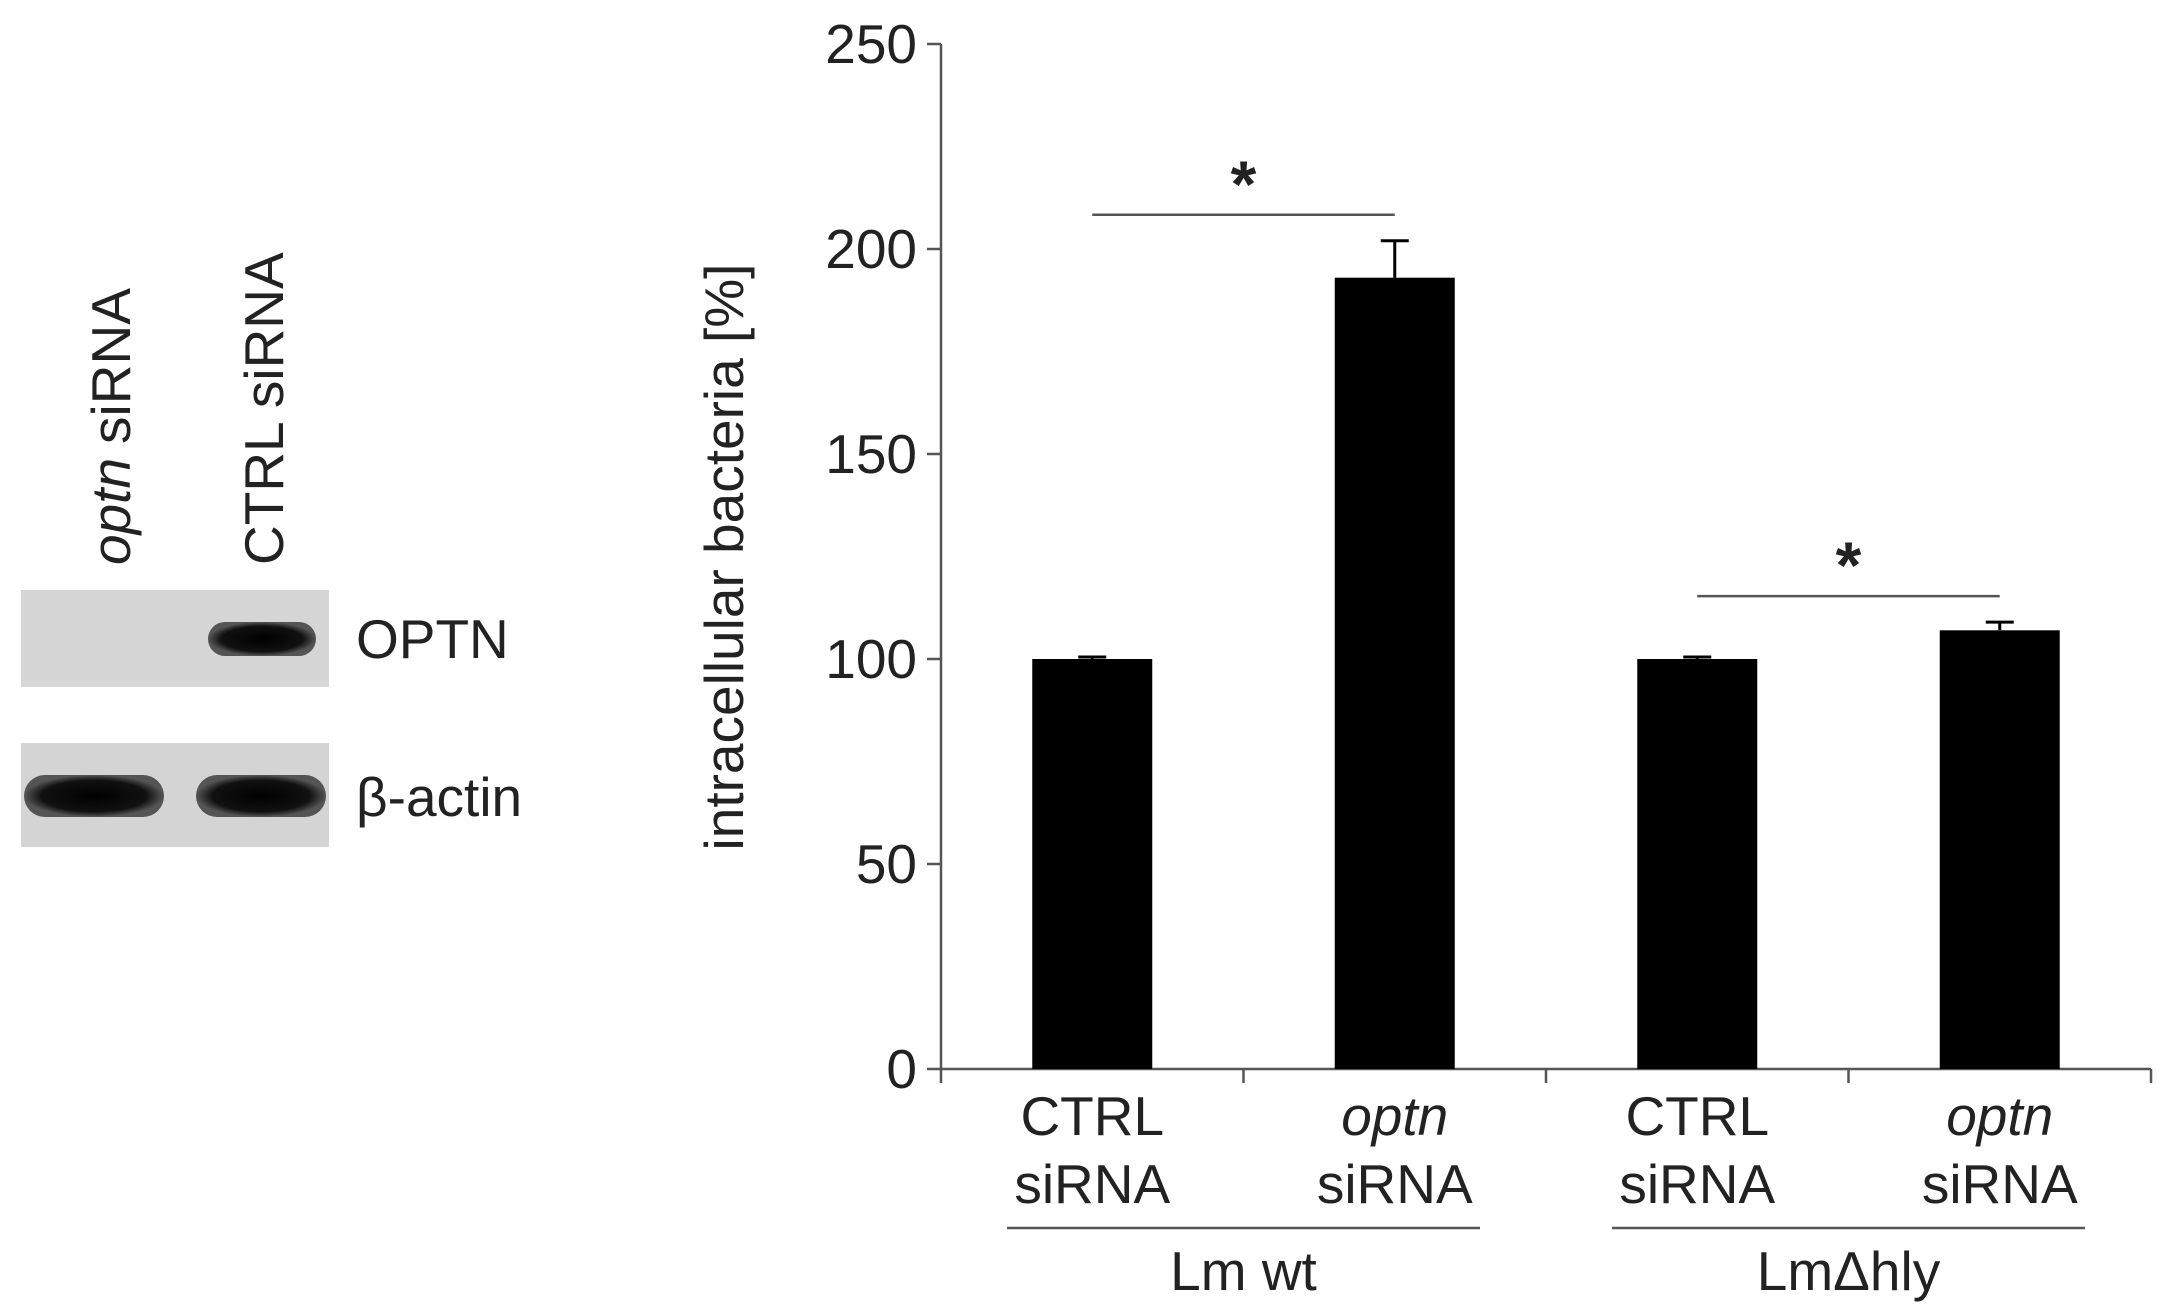 This screenshot has width=2169, height=1314. Describe the element at coordinates (871, 659) in the screenshot. I see `y-tick-label: 100` at that location.